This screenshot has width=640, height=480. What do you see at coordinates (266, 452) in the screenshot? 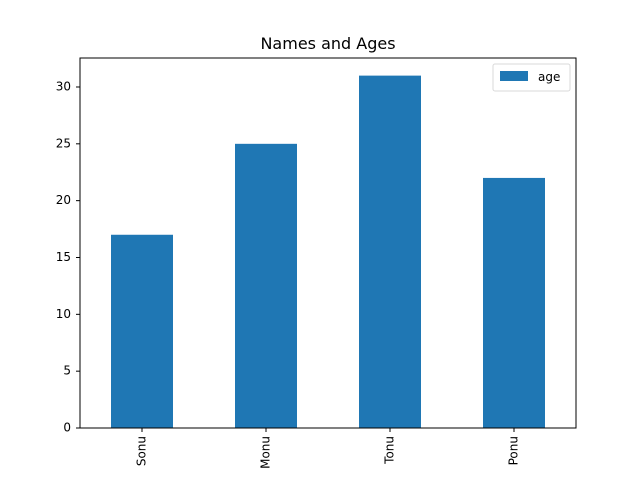
I see `x-tick-label-monu: Monu` at bounding box center [266, 452].